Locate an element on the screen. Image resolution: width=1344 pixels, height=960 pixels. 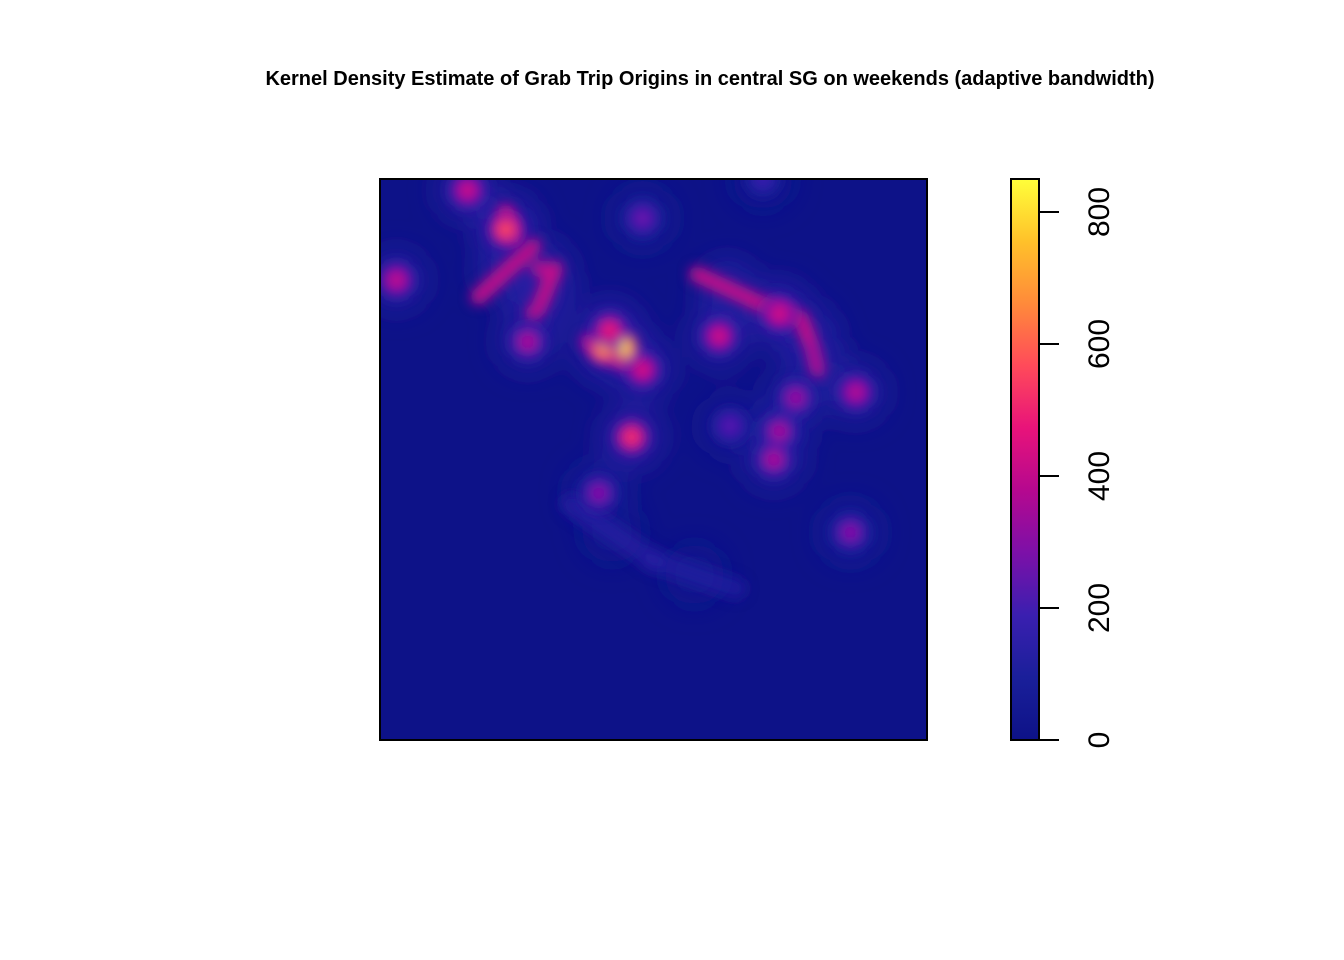
colorbar-fill is located at coordinates (1025, 459).